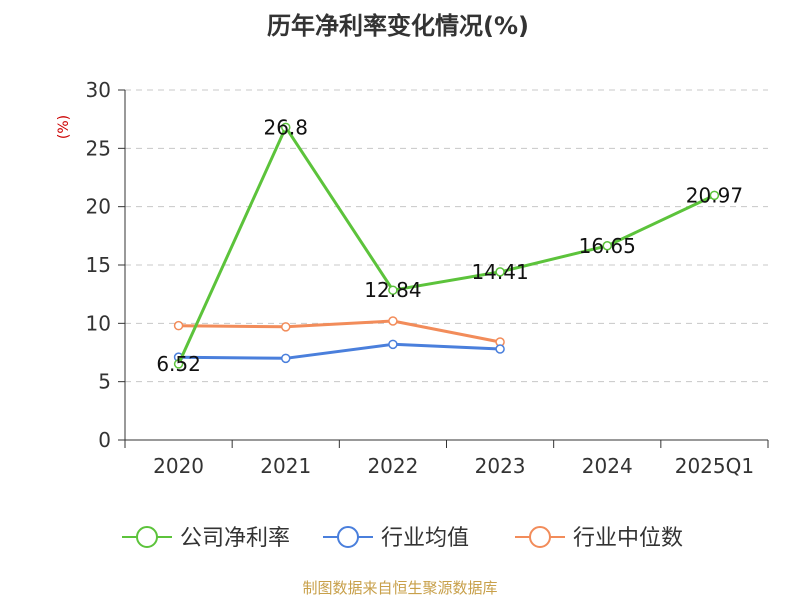 This screenshot has width=800, height=600. What do you see at coordinates (285, 466) in the screenshot?
I see `x-tick-label: 2021` at bounding box center [285, 466].